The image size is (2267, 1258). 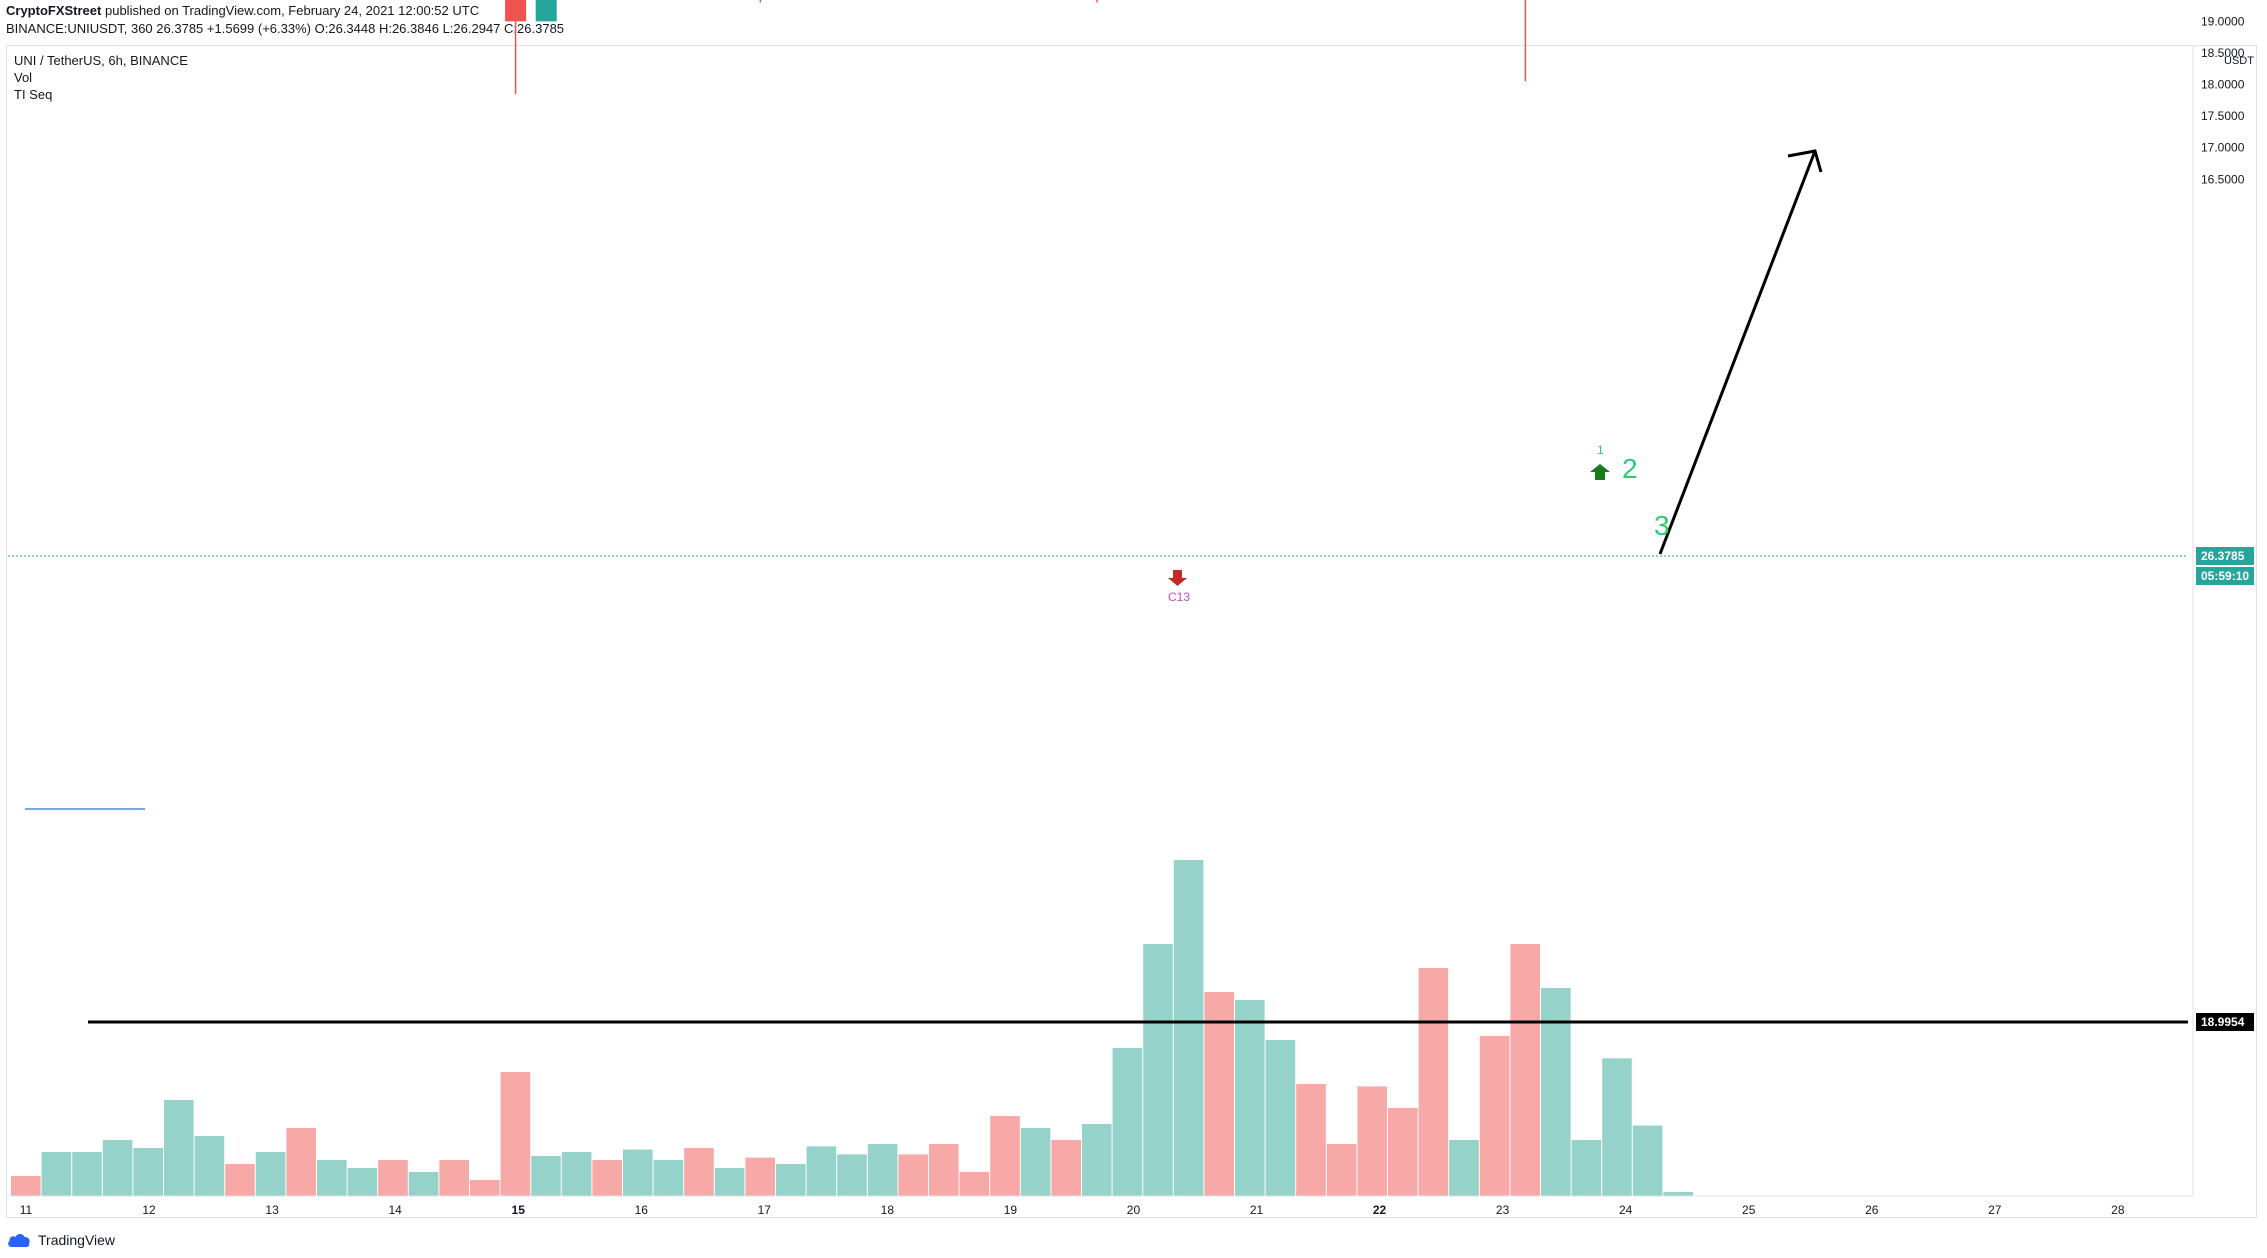 I want to click on x-tick-label: 23, so click(x=1503, y=1210).